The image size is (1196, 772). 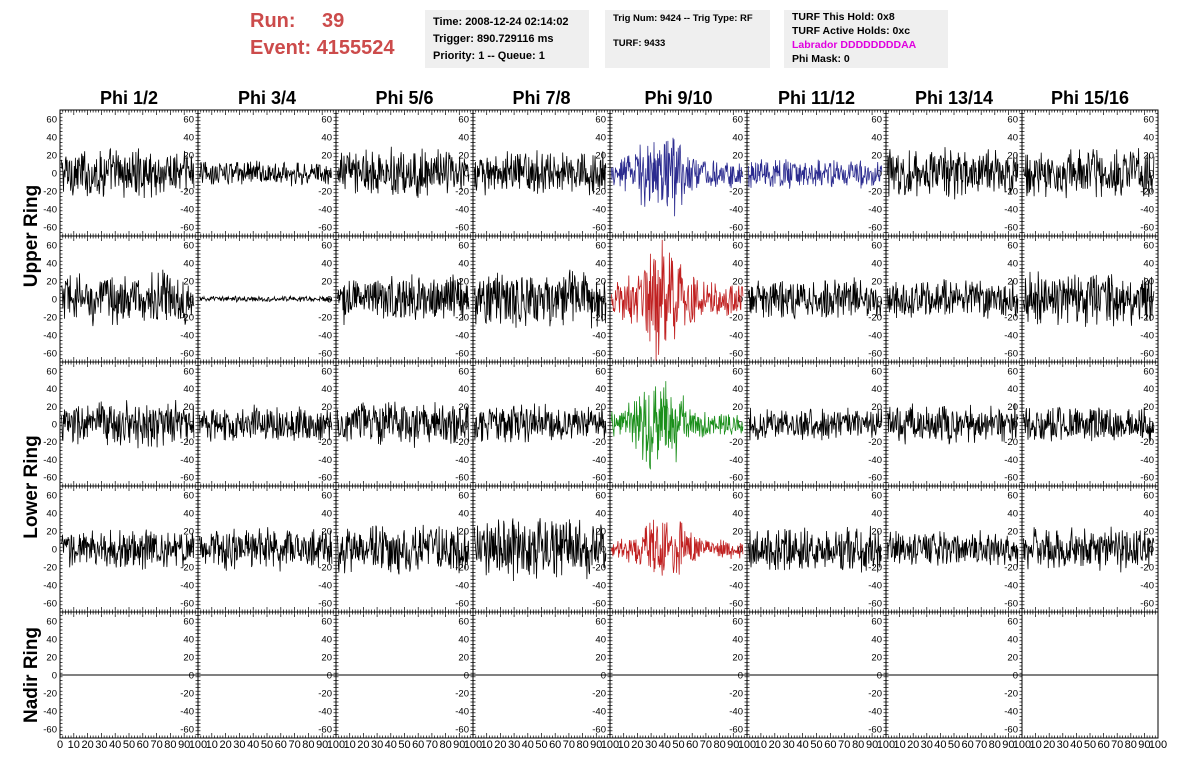 I want to click on row-label: Lower Ring, so click(x=31, y=486).